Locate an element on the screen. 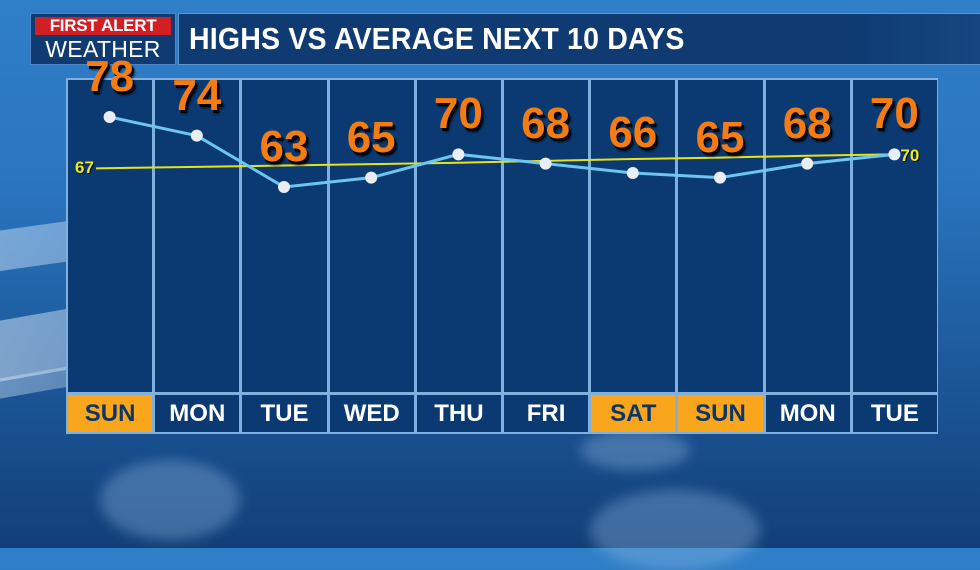 This screenshot has width=980, height=570. line-plot is located at coordinates (498, 152).